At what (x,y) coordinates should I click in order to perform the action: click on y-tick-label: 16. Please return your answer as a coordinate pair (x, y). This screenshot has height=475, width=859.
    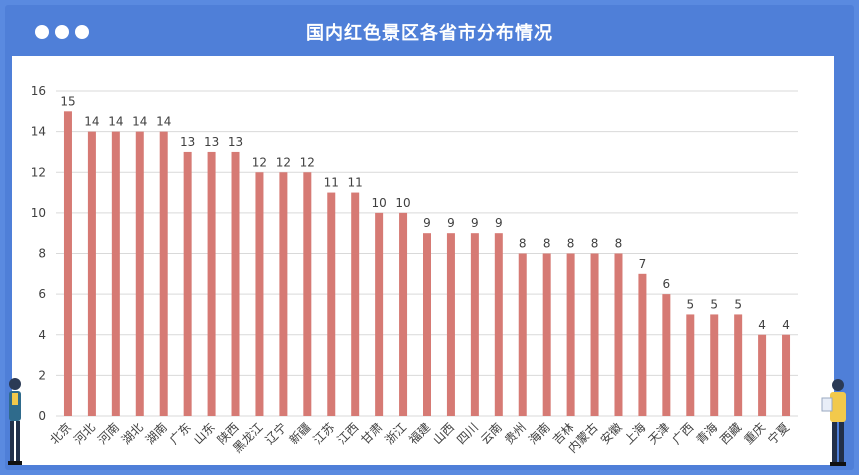
    Looking at the image, I should click on (38, 91).